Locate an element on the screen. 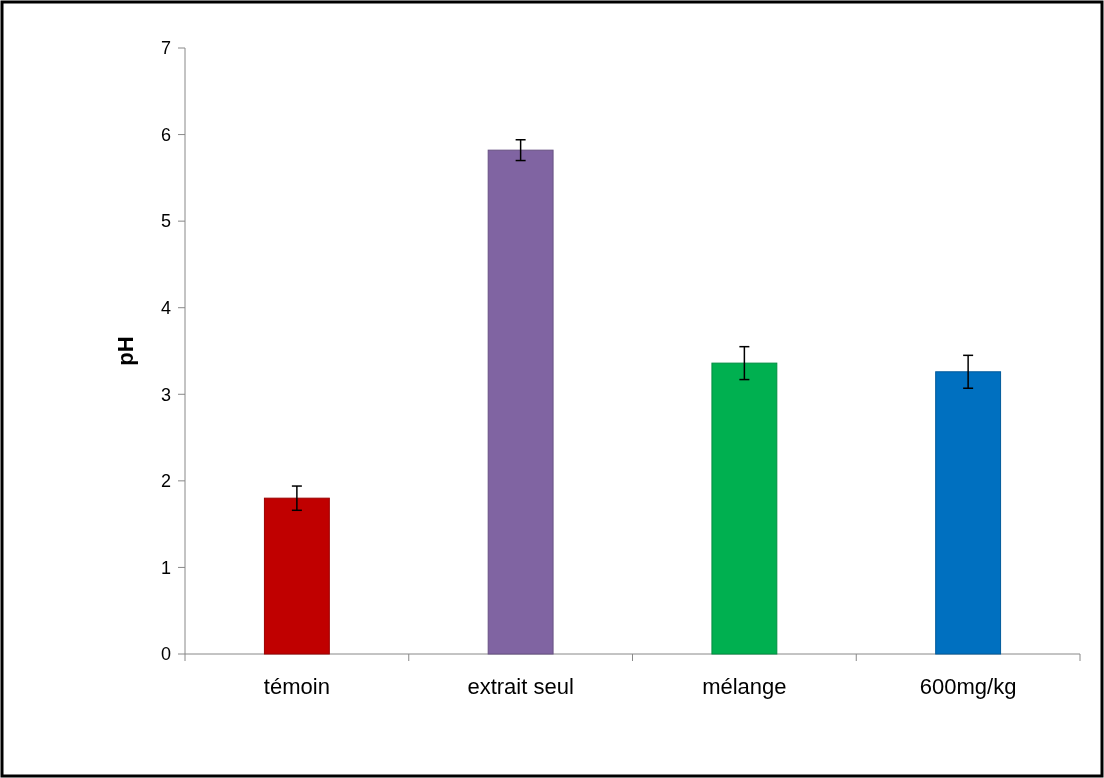 This screenshot has width=1104, height=778. x-tick-label: extrait seul is located at coordinates (520, 686).